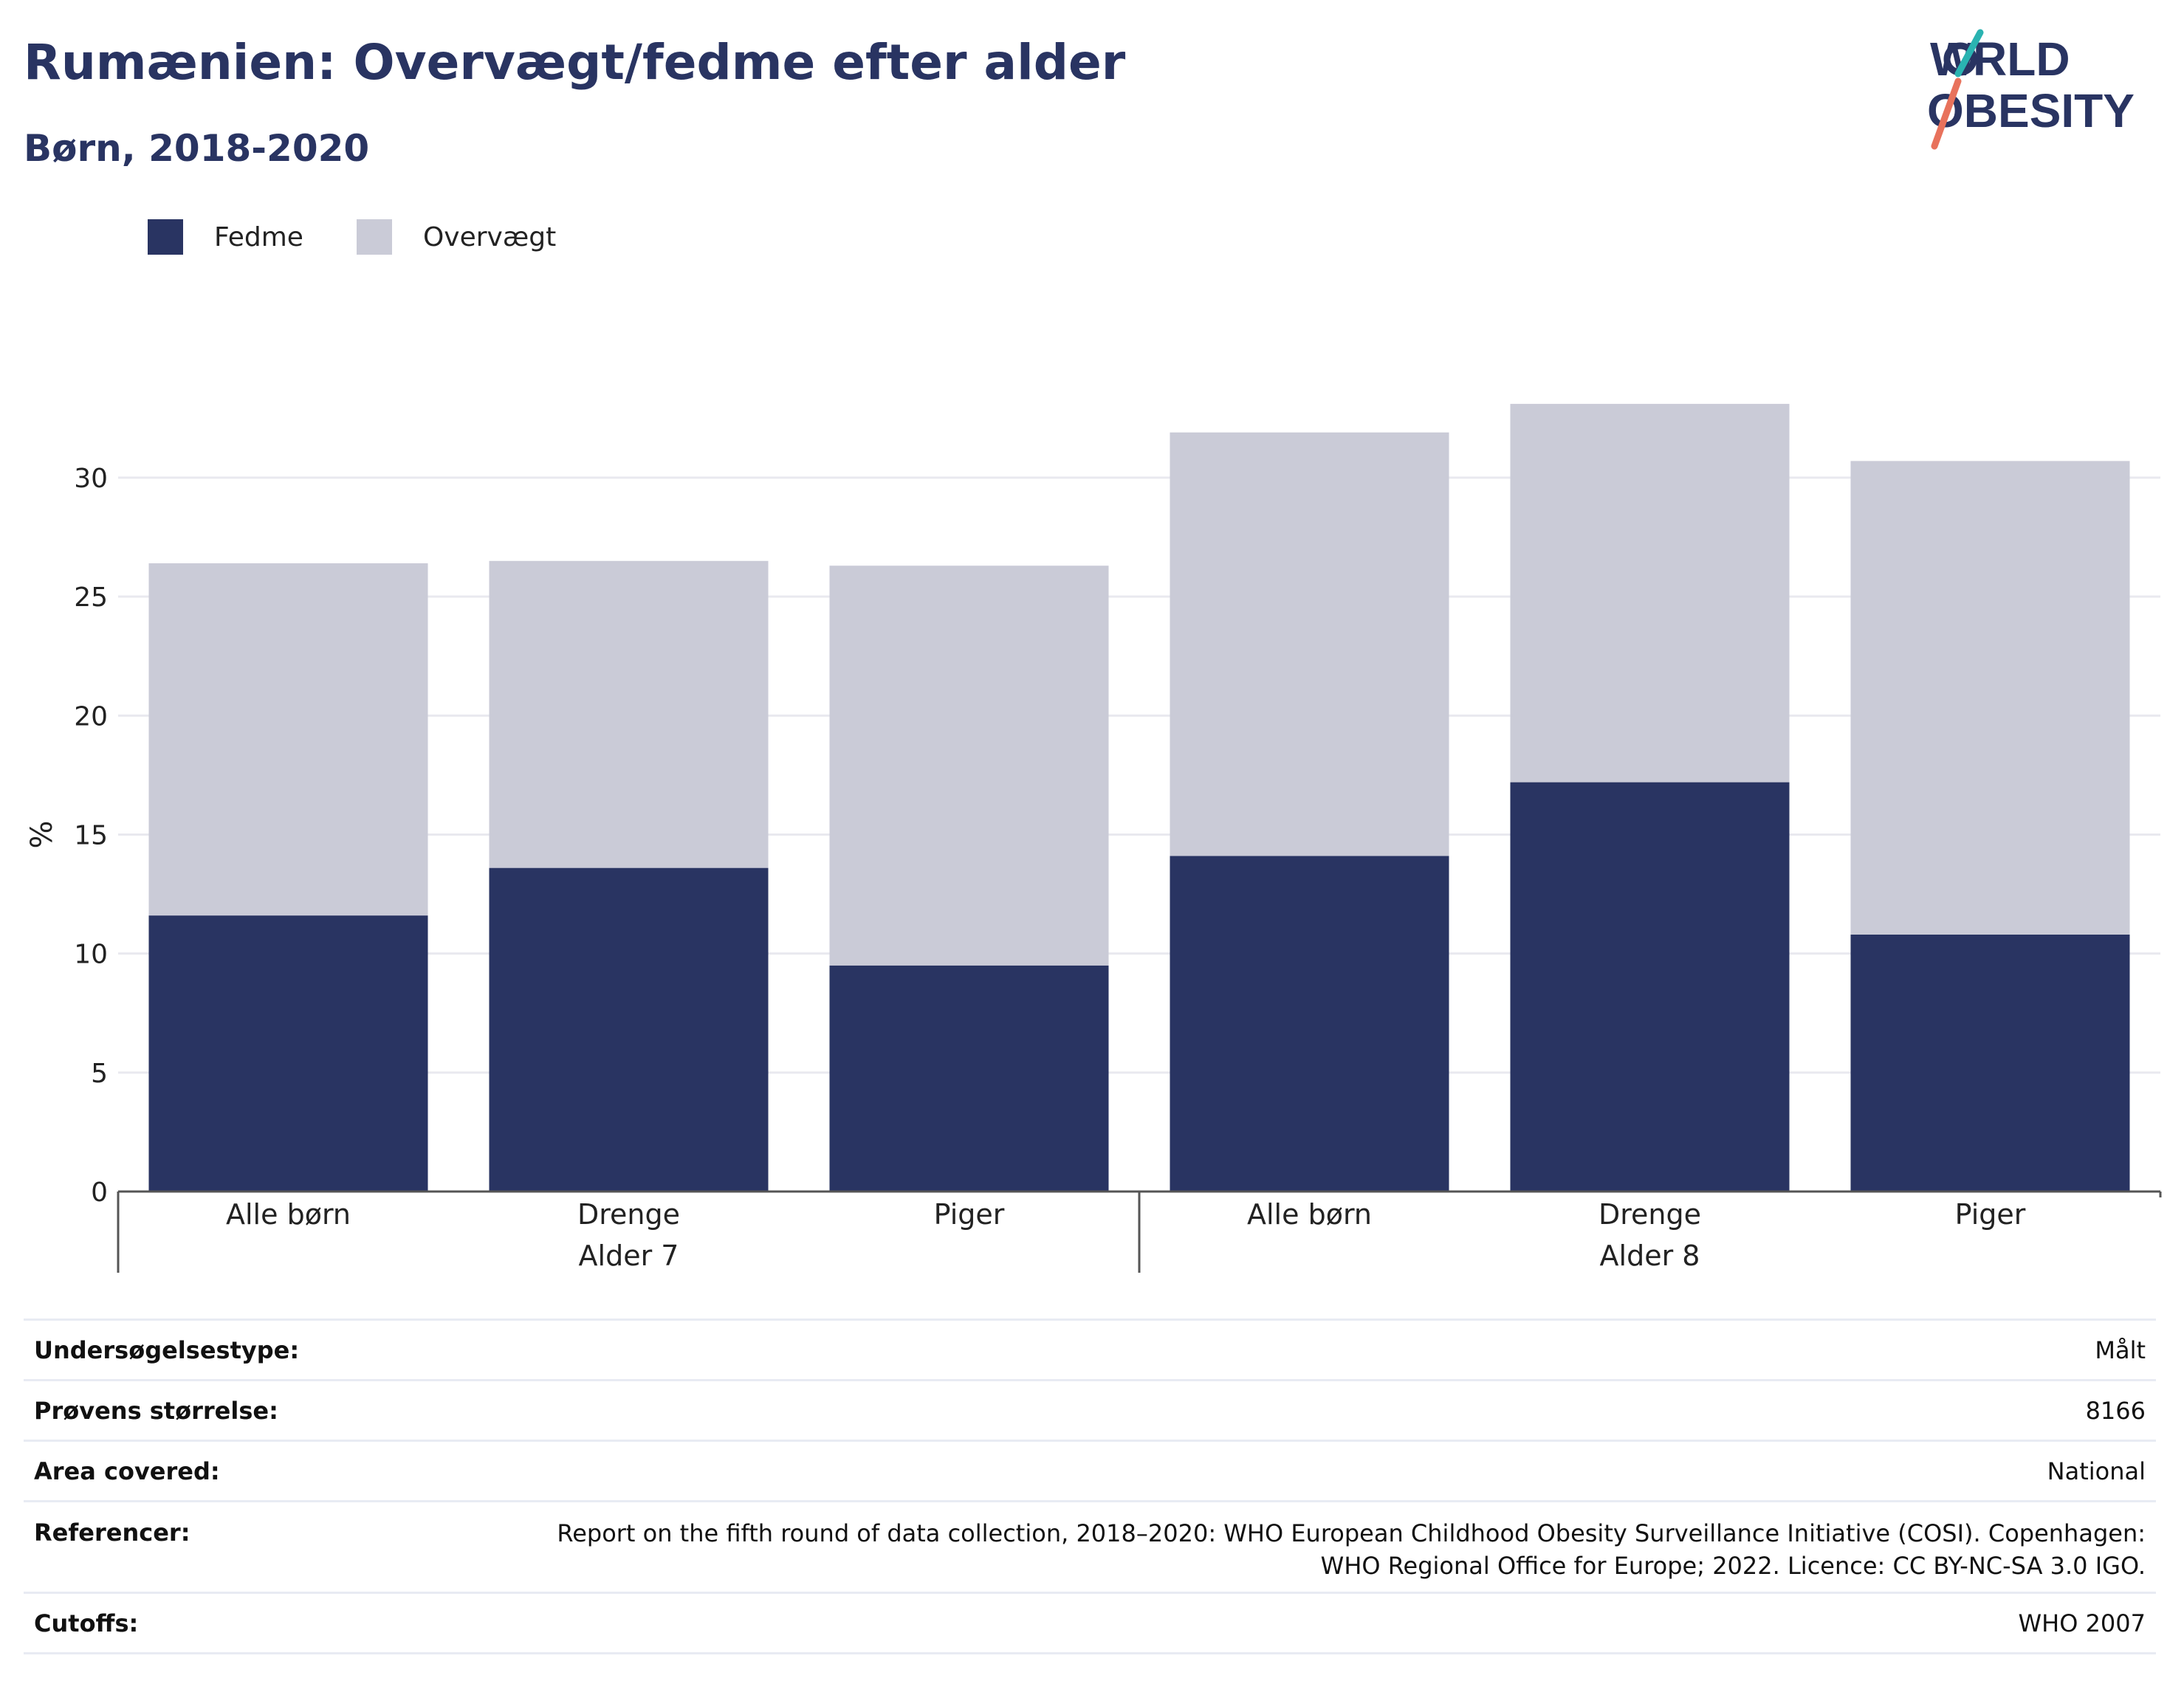 This screenshot has height=1695, width=2184. I want to click on meta-value: 8166, so click(2116, 1410).